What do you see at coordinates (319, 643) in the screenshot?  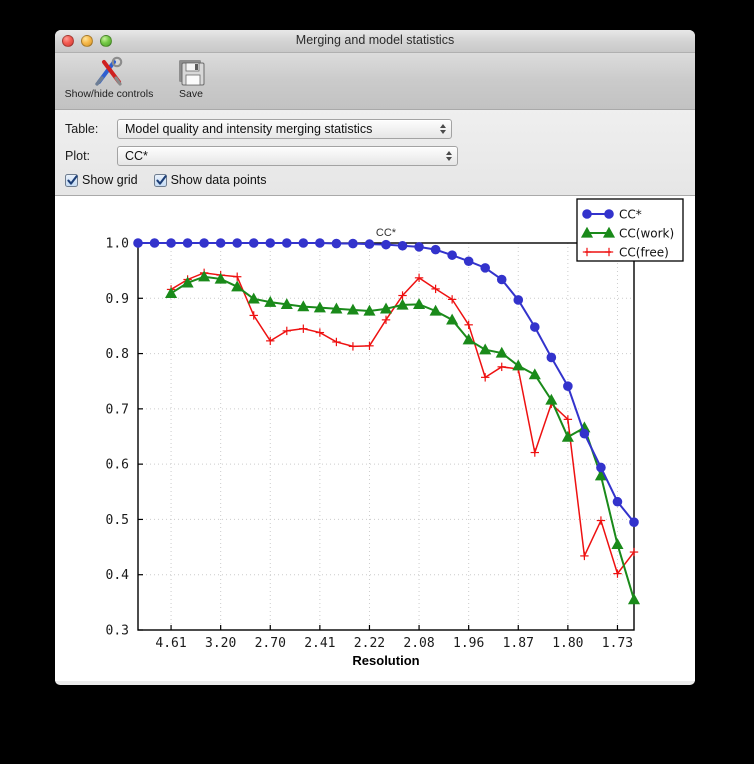 I see `svg-text: 2.41` at bounding box center [319, 643].